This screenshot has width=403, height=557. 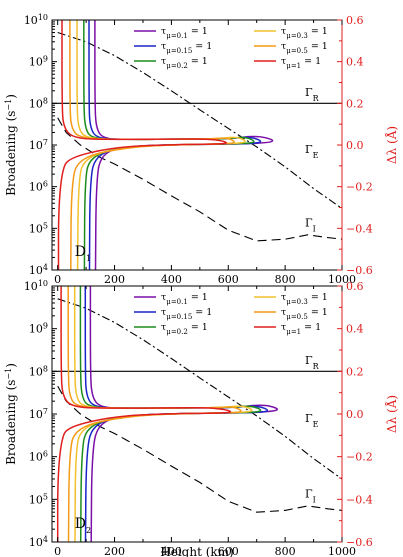 I want to click on x-axis-label: Height (km), so click(x=196, y=551).